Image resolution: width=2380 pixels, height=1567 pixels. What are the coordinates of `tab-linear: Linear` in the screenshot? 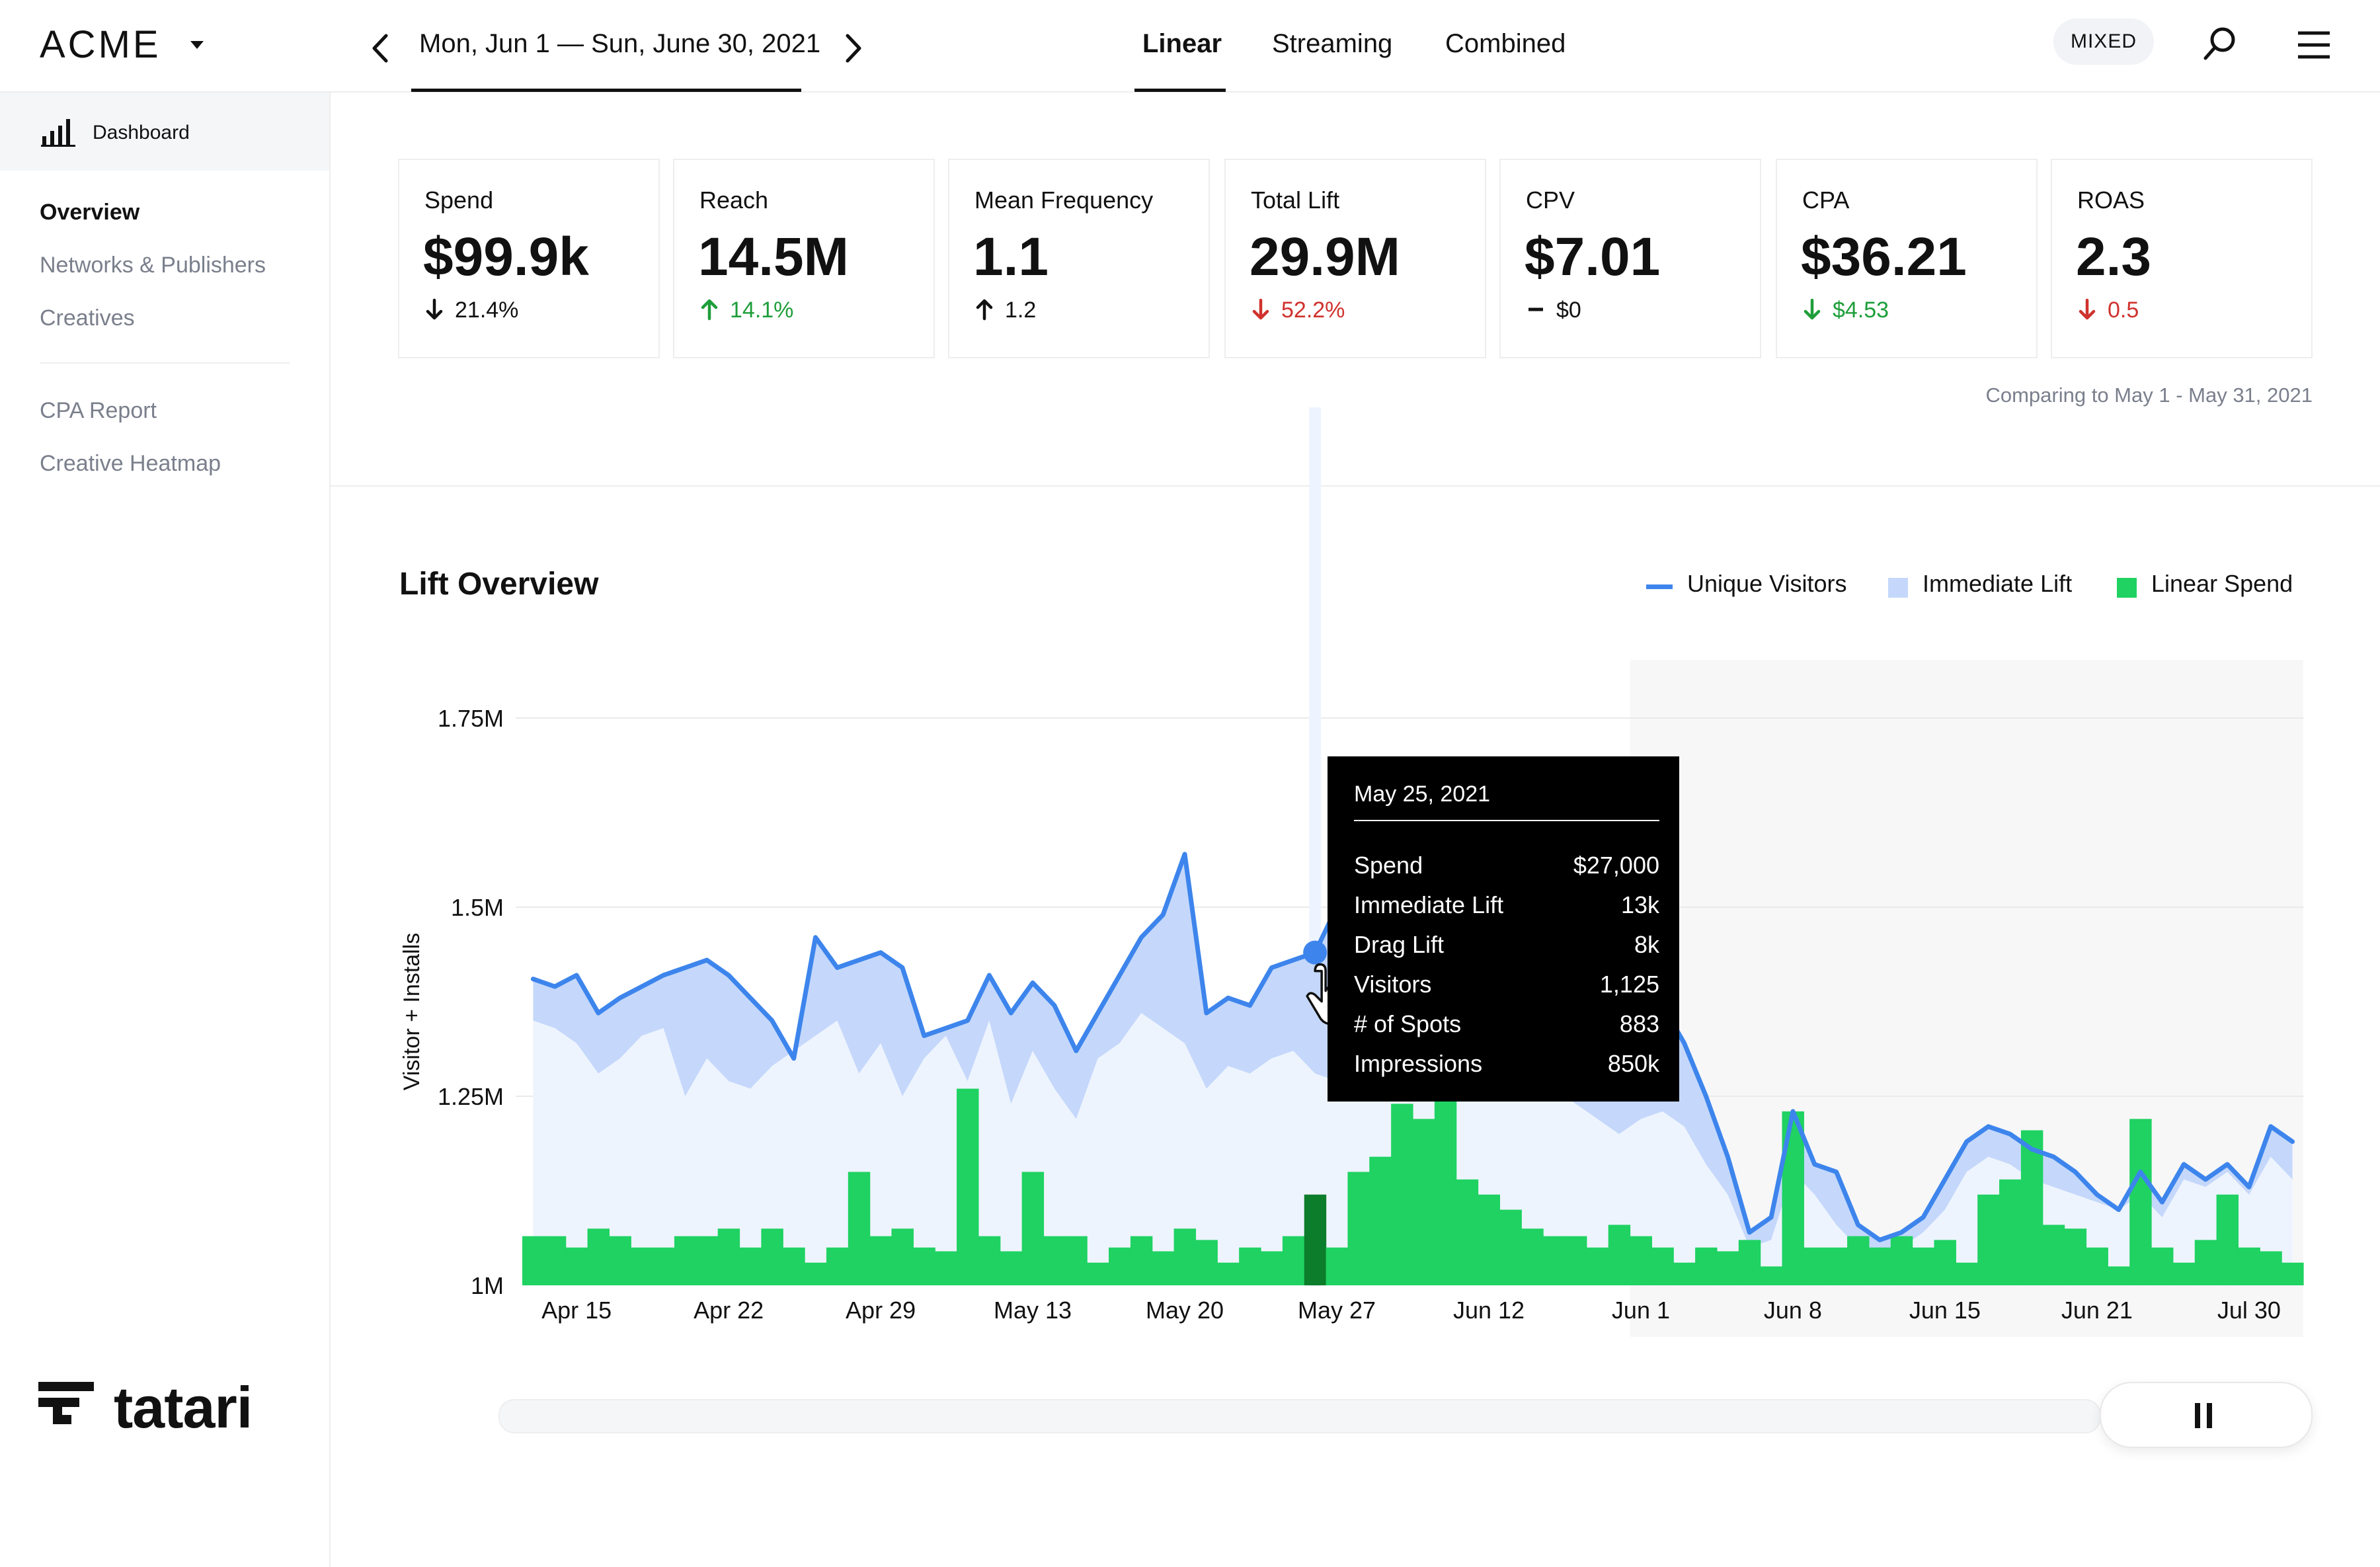 It's located at (1182, 44).